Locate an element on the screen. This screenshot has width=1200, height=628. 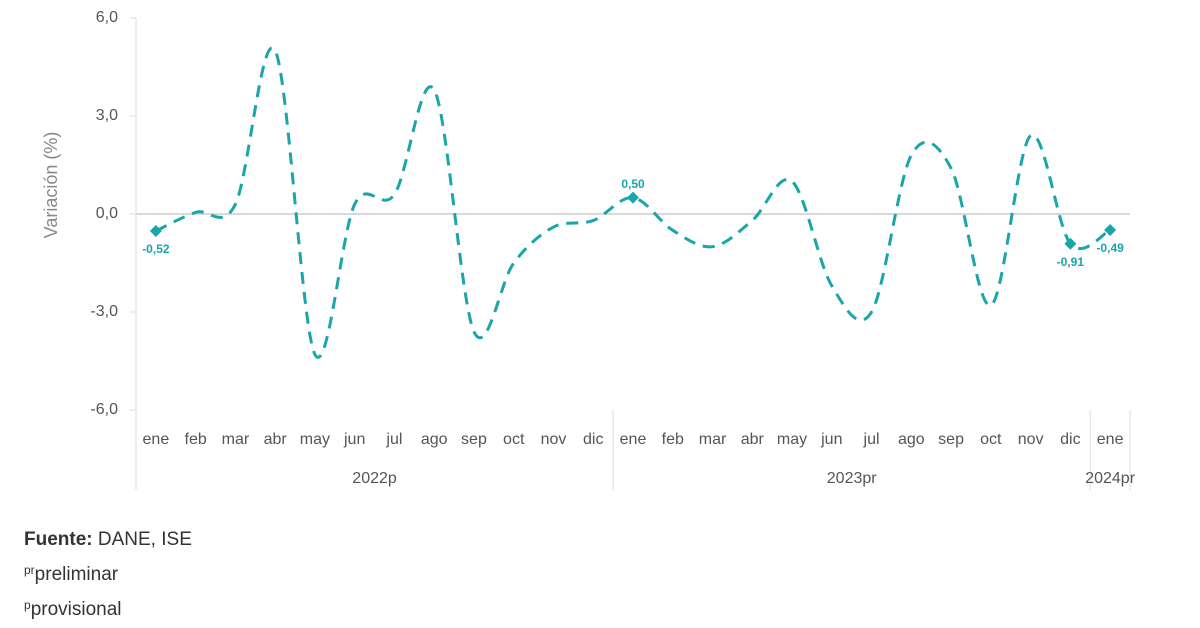
note-mark: pr is located at coordinates (29, 570).